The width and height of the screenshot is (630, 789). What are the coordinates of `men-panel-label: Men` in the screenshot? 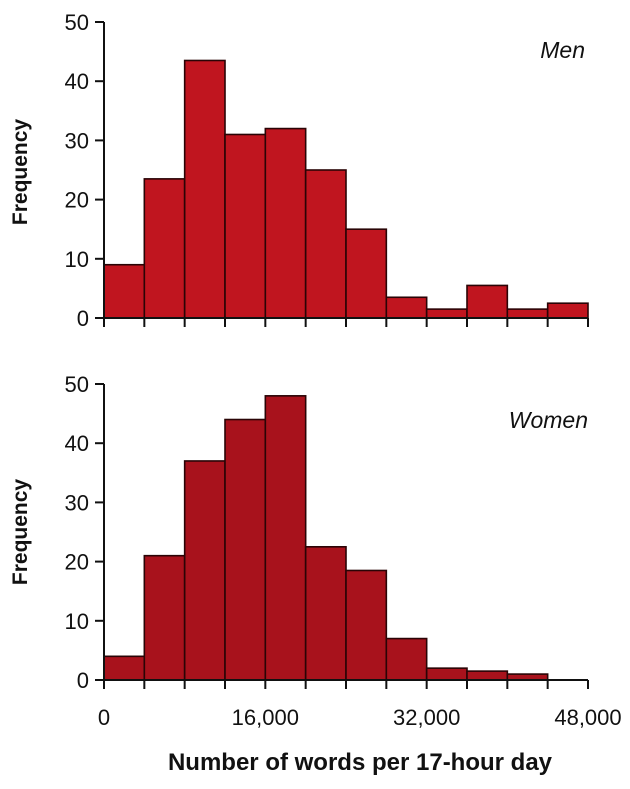 It's located at (562, 50).